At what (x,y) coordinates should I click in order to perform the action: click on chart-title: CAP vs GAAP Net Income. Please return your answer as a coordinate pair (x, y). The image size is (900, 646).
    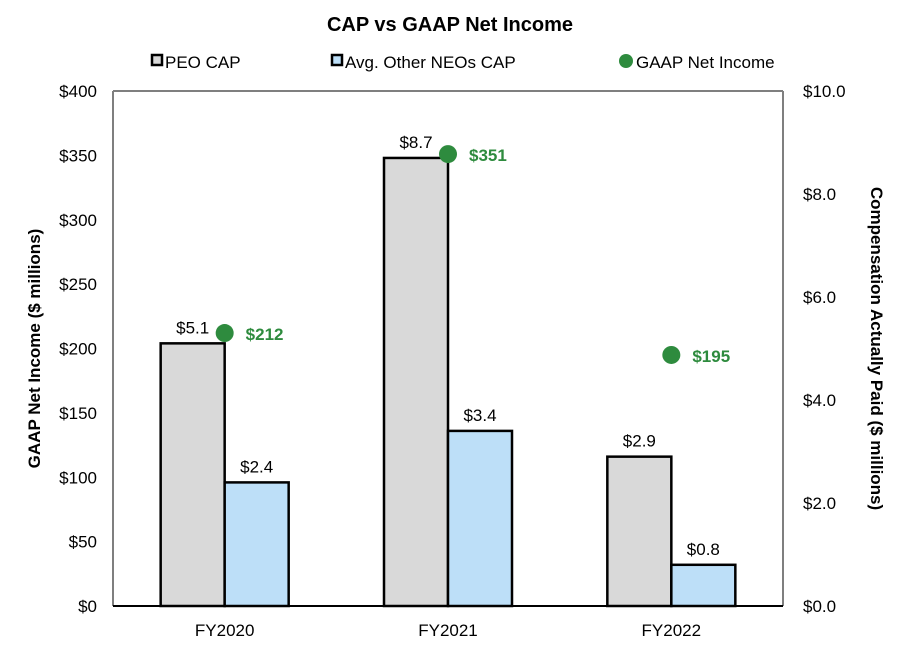
    Looking at the image, I should click on (450, 25).